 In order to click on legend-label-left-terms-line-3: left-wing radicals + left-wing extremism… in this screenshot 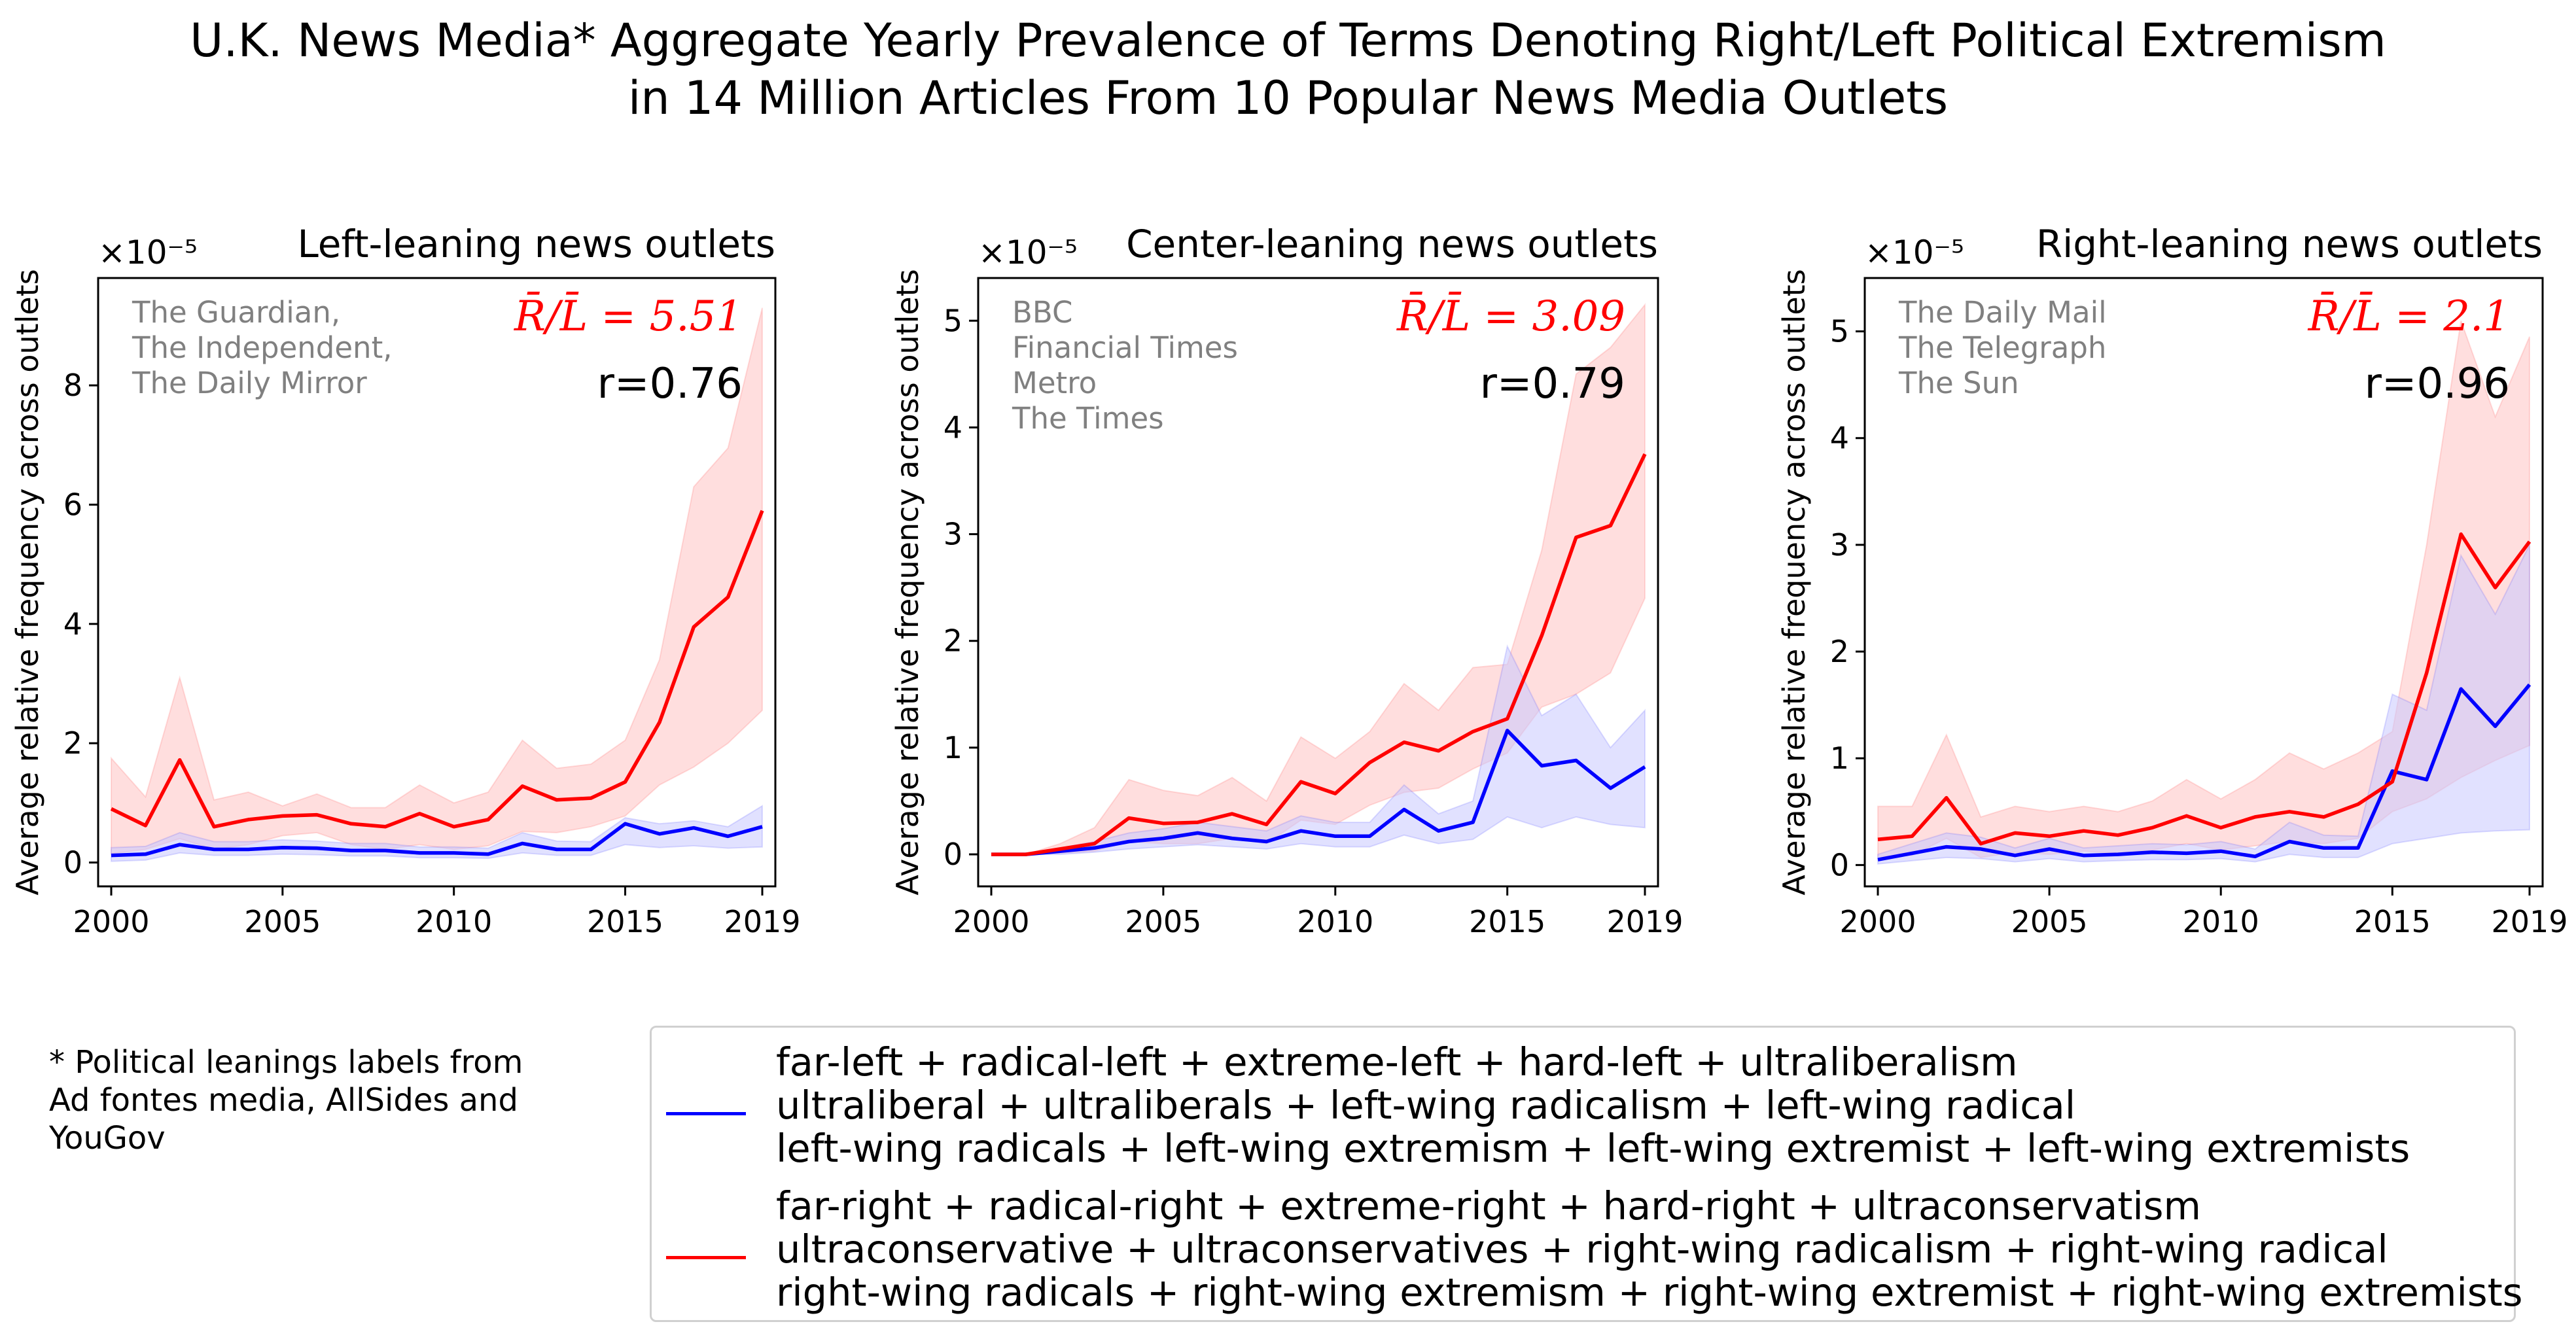, I will do `click(1593, 1149)`.